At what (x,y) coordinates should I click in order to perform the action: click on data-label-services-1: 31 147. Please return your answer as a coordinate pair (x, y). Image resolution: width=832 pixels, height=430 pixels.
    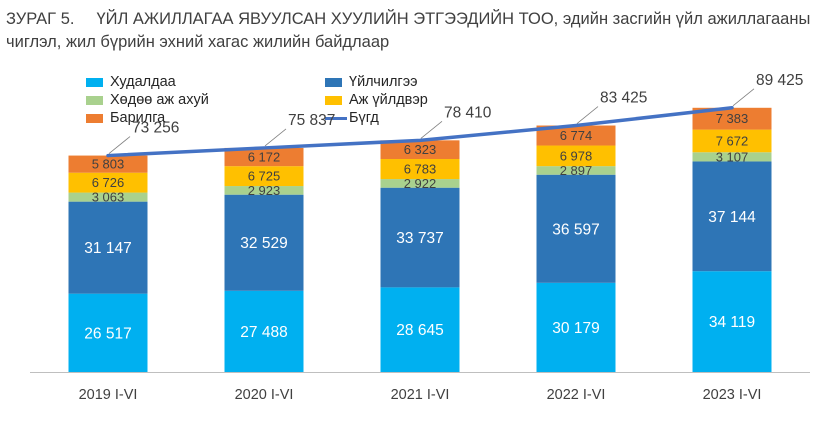
    Looking at the image, I should click on (107, 248).